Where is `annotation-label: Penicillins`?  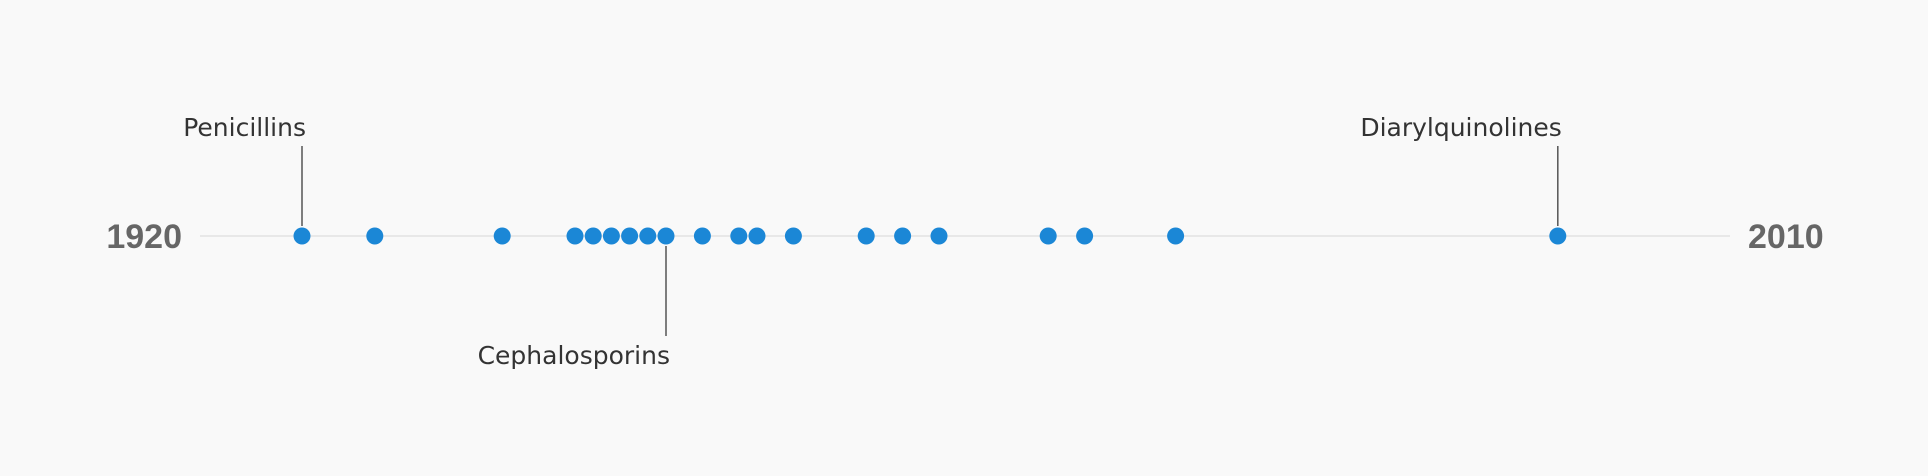 annotation-label: Penicillins is located at coordinates (244, 127).